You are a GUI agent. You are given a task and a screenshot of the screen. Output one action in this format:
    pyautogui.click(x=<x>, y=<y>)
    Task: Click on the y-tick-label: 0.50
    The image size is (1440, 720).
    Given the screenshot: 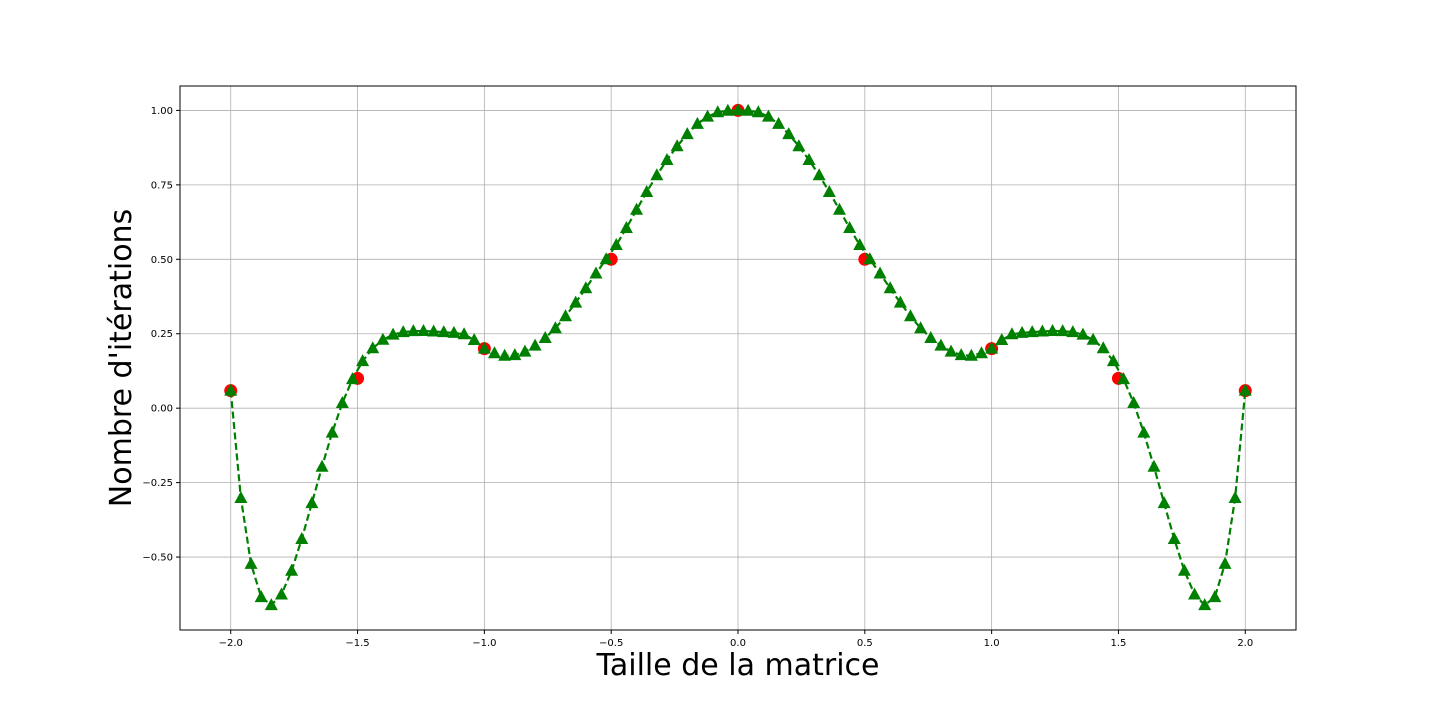 What is the action you would take?
    pyautogui.click(x=162, y=260)
    